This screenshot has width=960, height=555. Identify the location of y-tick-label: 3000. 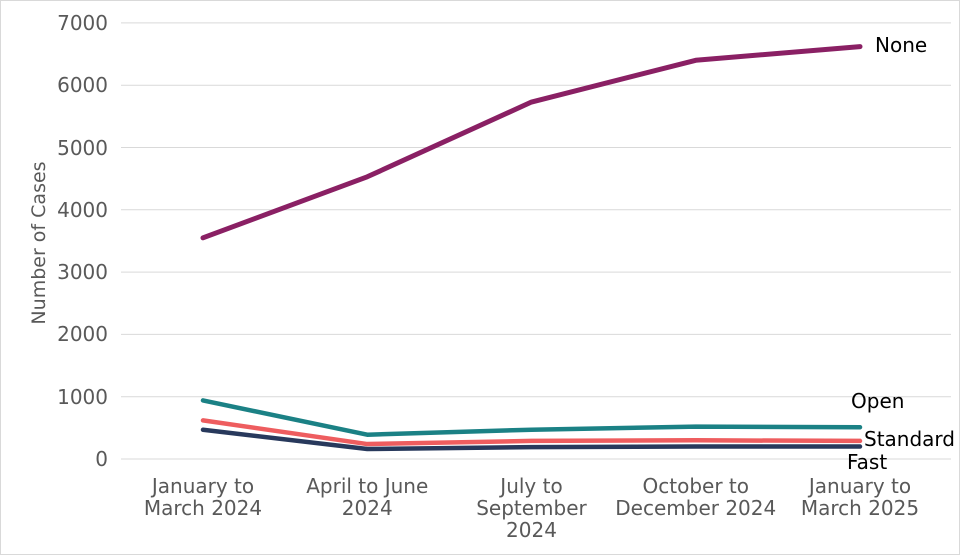
(82, 272).